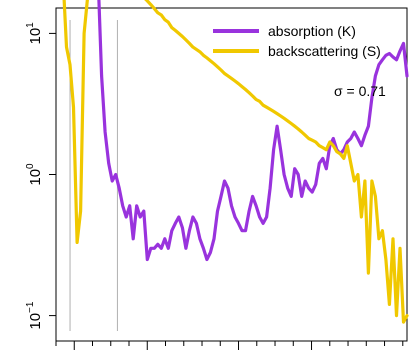 The width and height of the screenshot is (410, 352). What do you see at coordinates (34, 174) in the screenshot?
I see `y-tick-label-1: 100` at bounding box center [34, 174].